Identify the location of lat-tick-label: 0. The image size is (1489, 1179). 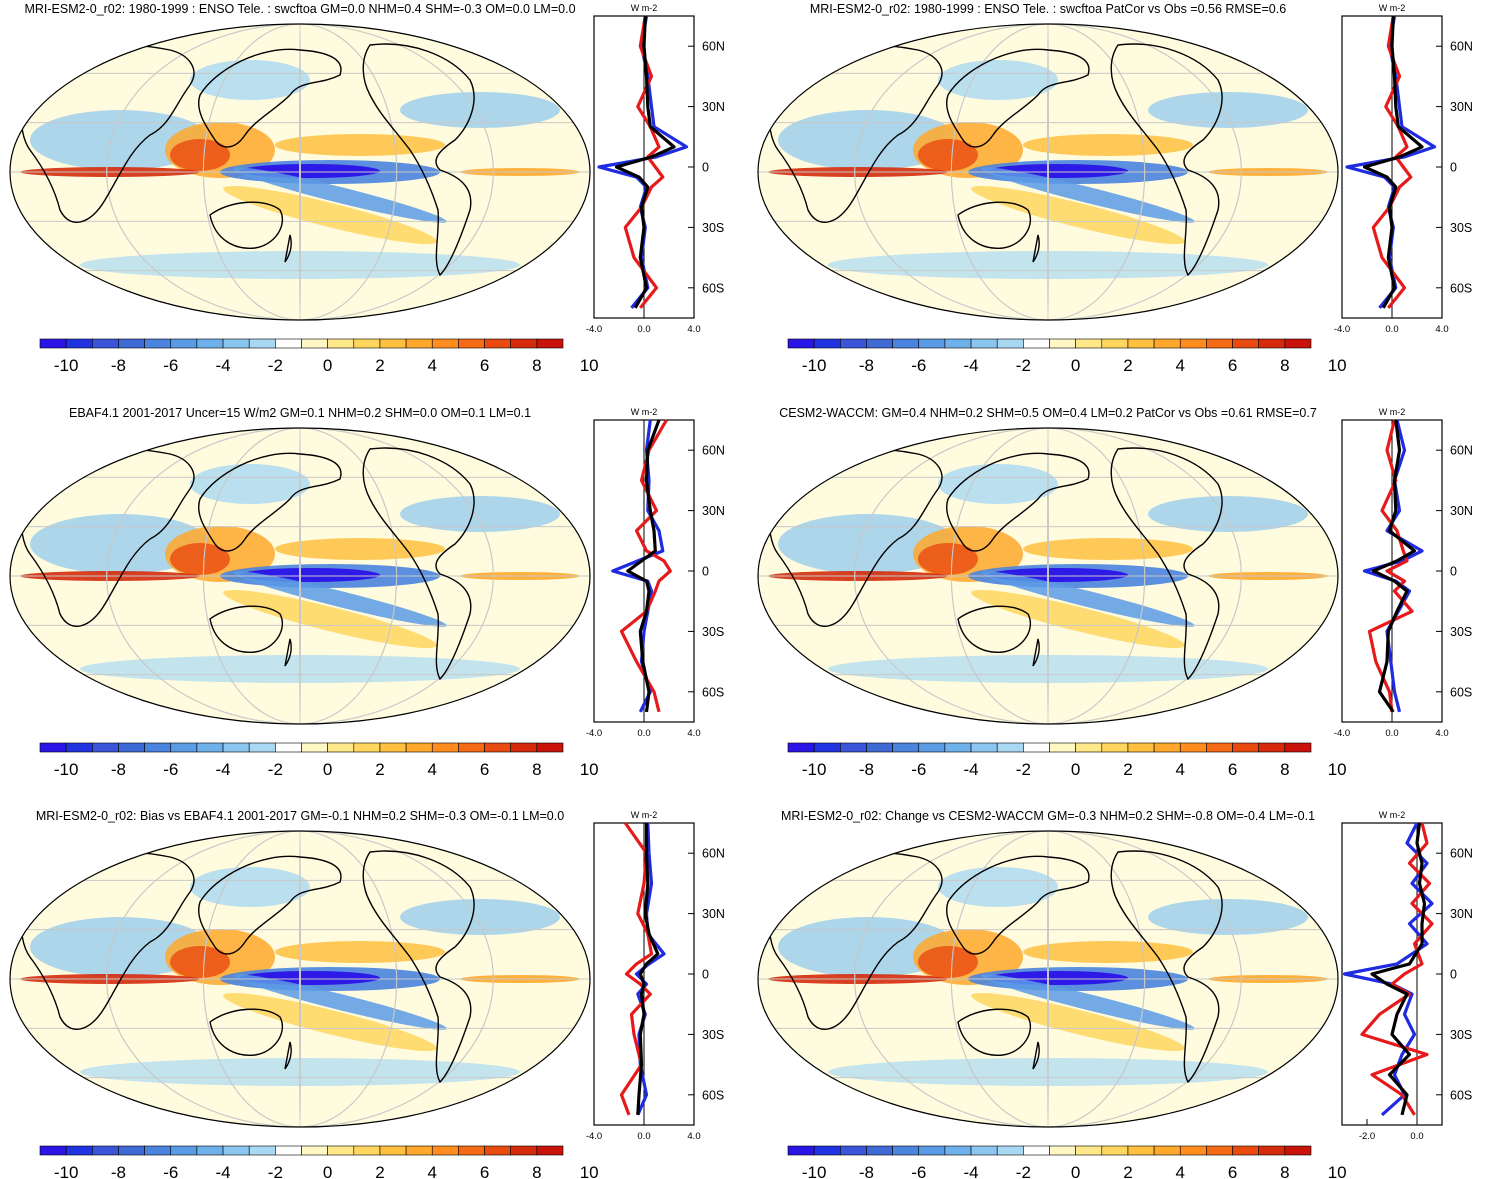
(1453, 168).